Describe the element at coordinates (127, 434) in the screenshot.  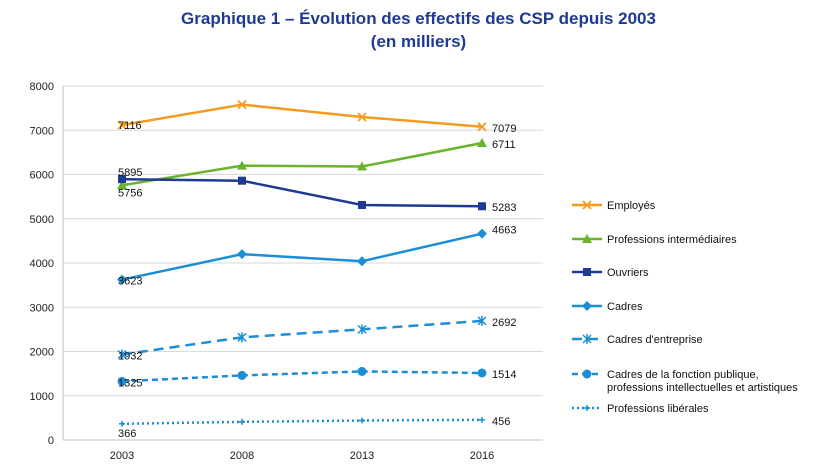
I see `data-label: 366` at that location.